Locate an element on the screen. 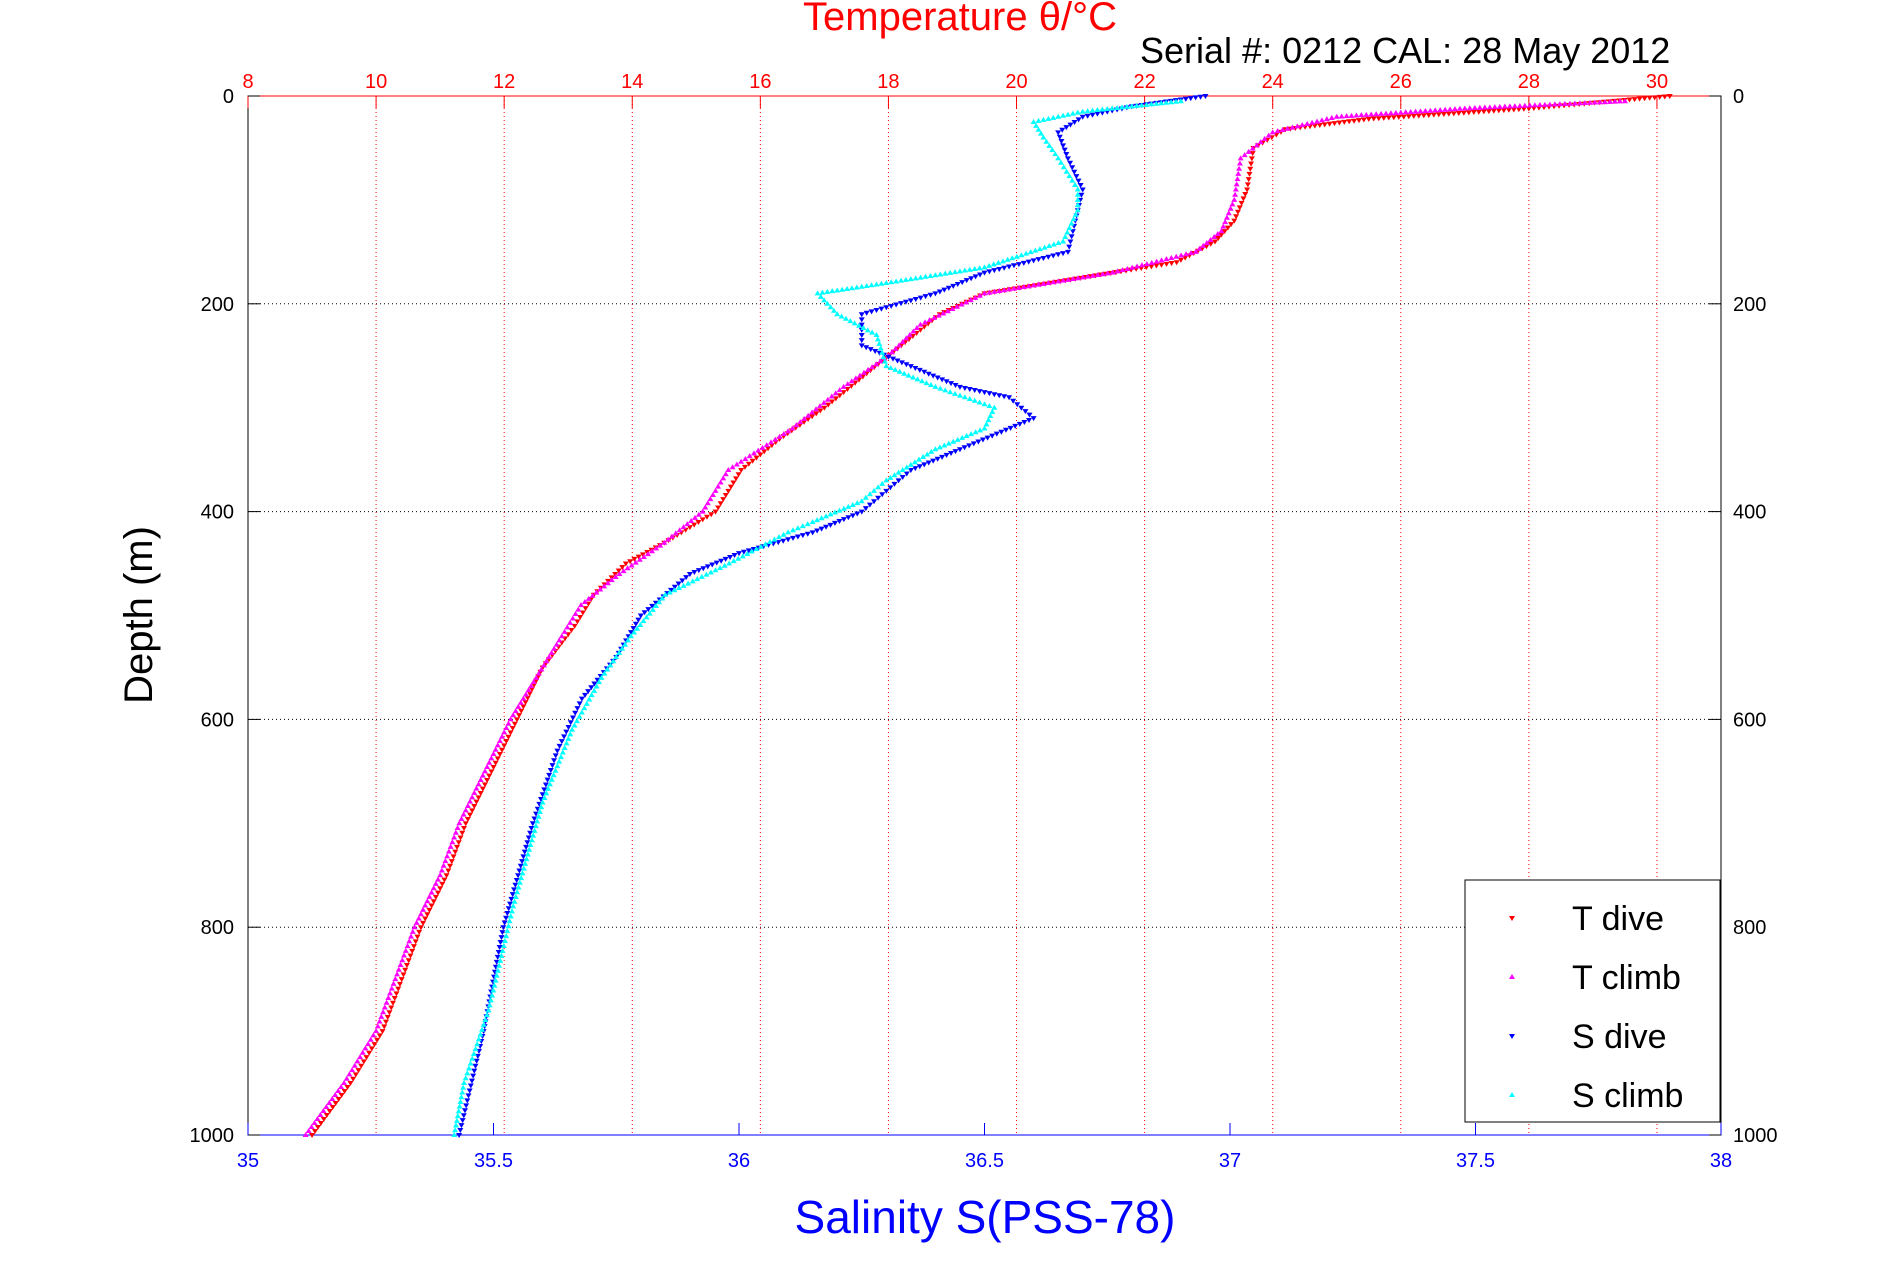 The height and width of the screenshot is (1262, 1891). y-axis-label-depth: Depth (m) is located at coordinates (139, 615).